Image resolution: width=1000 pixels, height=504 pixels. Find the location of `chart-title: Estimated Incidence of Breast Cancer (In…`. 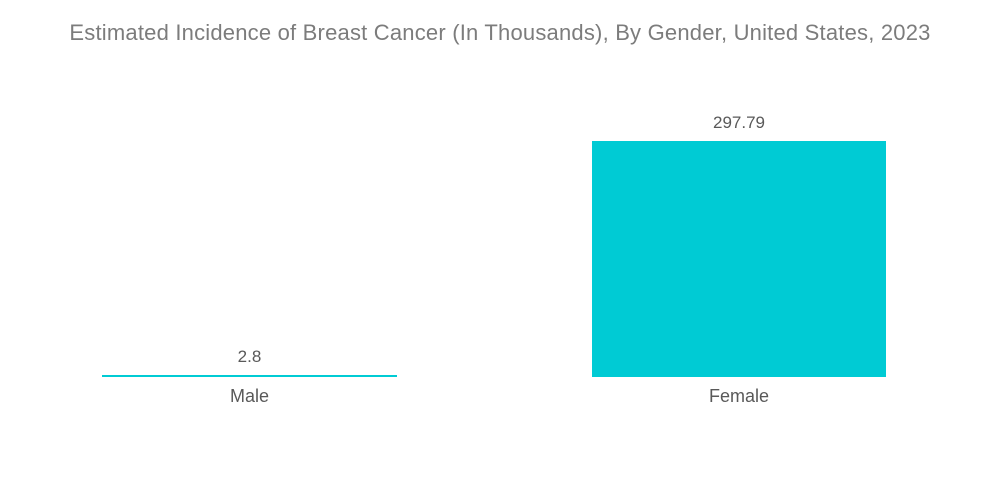

chart-title: Estimated Incidence of Breast Cancer (In… is located at coordinates (500, 32).